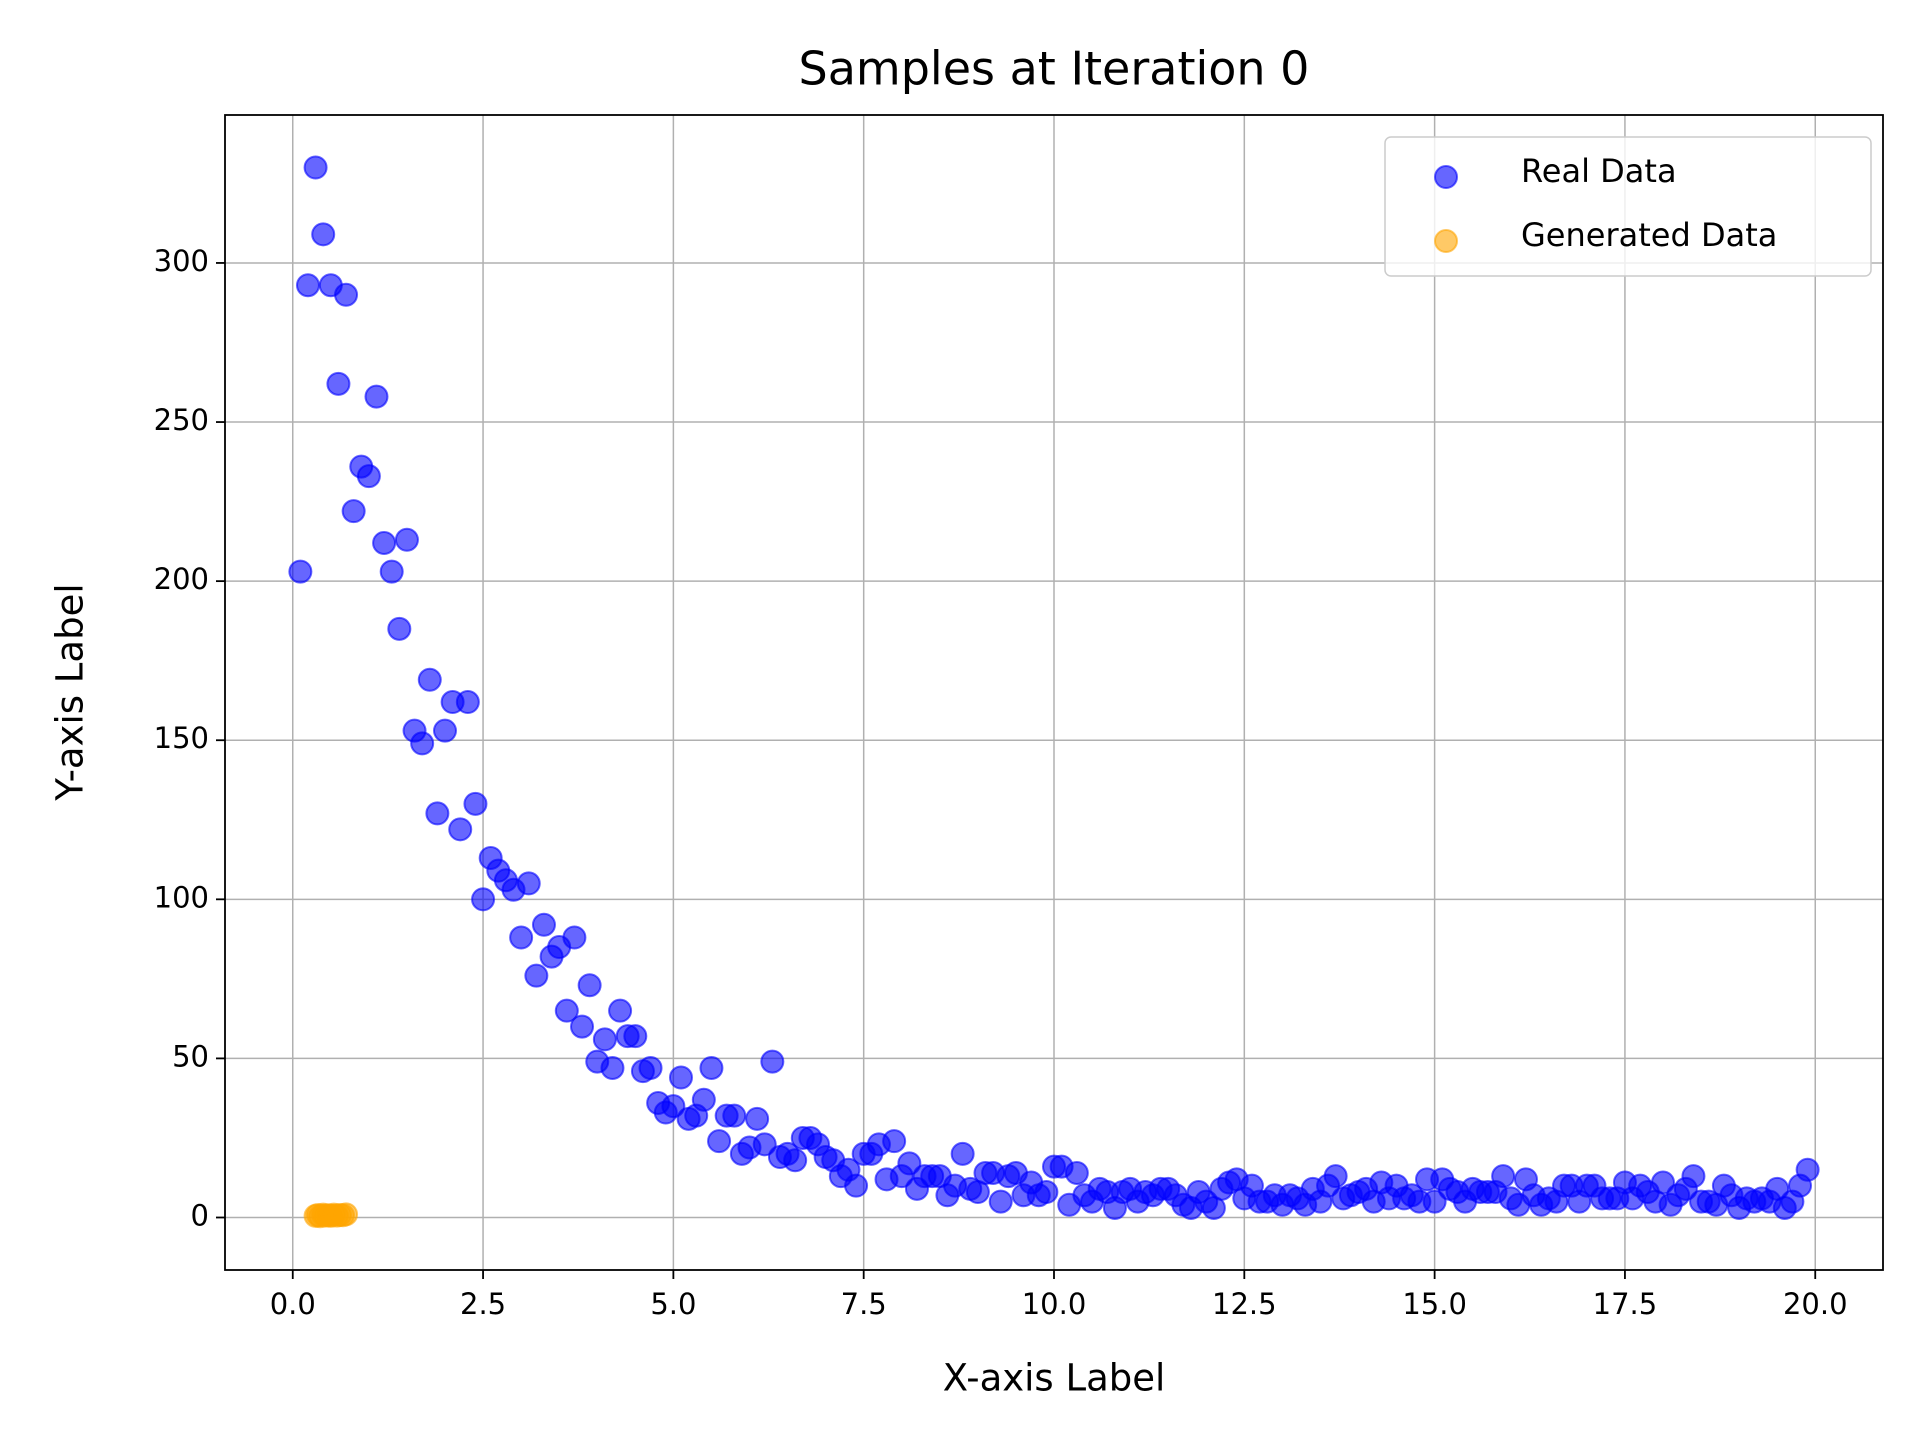 The height and width of the screenshot is (1440, 1920). What do you see at coordinates (1649, 235) in the screenshot?
I see `legend-label: Generated Data` at bounding box center [1649, 235].